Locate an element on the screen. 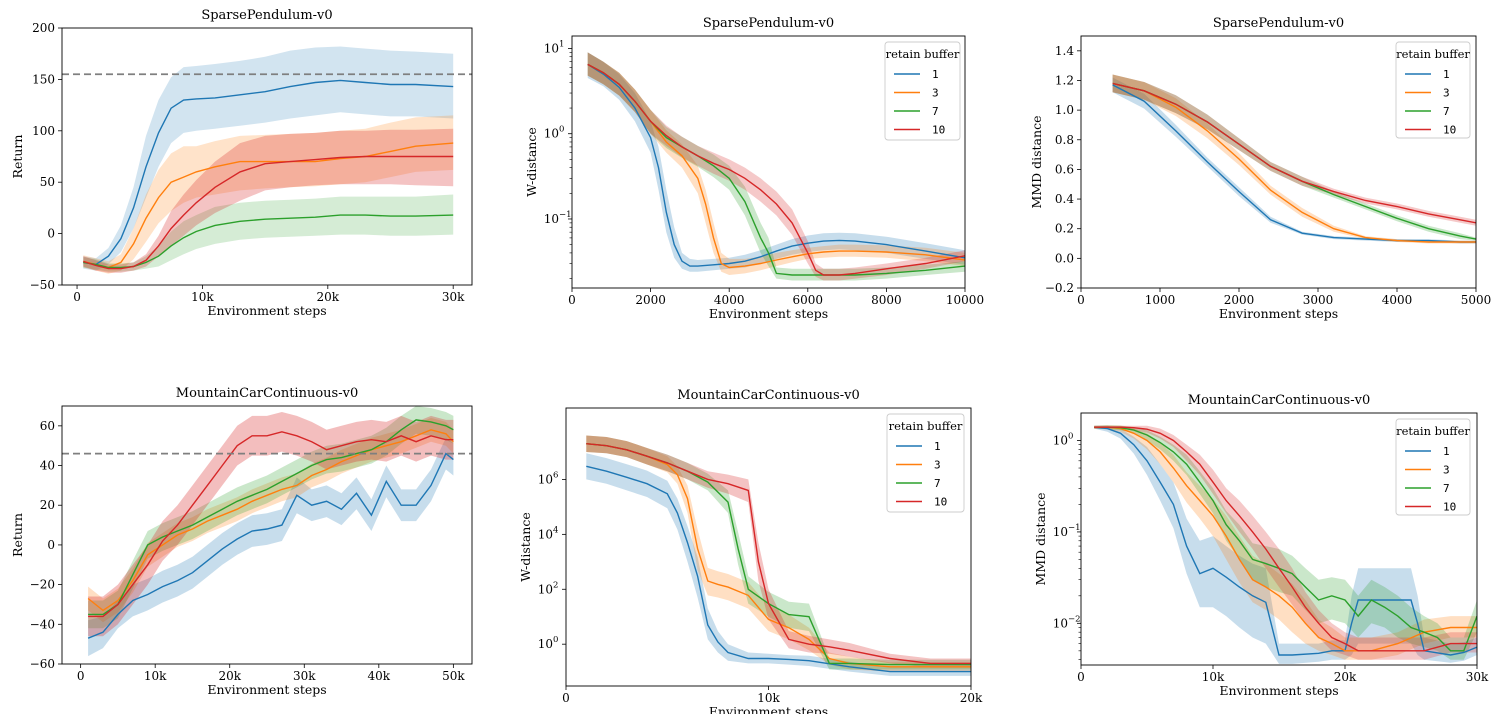 This screenshot has height=714, width=1506. y-tick-label: 0.6 is located at coordinates (1064, 169).